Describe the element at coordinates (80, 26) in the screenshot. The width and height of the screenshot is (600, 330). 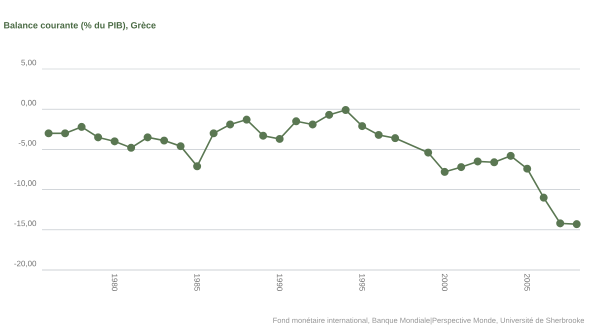
I see `chart-title: Balance courante (% du PIB), Grèce` at that location.